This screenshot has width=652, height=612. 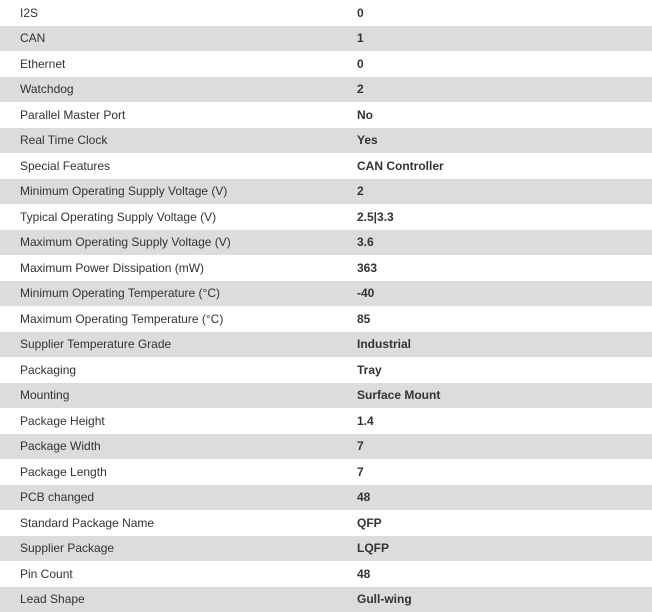 I want to click on spec-label: Minimum Operating Supply Voltage (V), so click(x=124, y=191).